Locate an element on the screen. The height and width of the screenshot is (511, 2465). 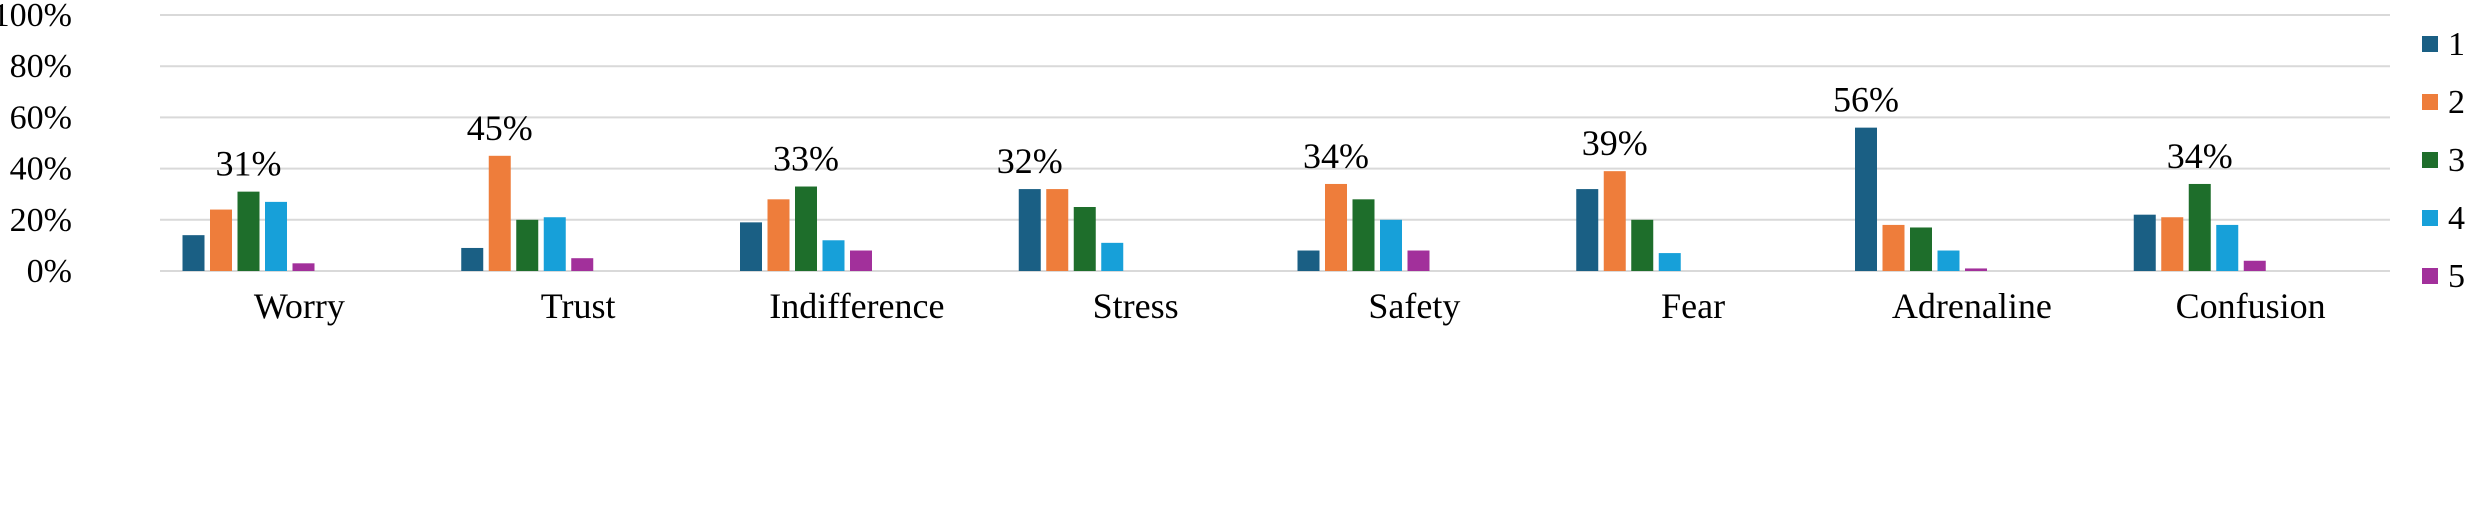
data-label-trust: 45% is located at coordinates (500, 128).